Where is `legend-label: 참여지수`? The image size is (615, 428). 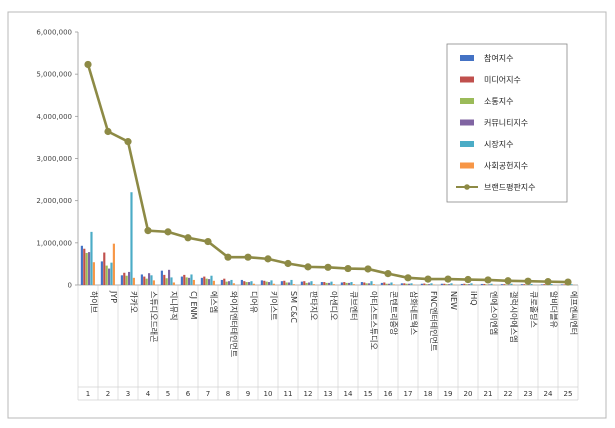
legend-label: 참여지수 is located at coordinates (498, 58).